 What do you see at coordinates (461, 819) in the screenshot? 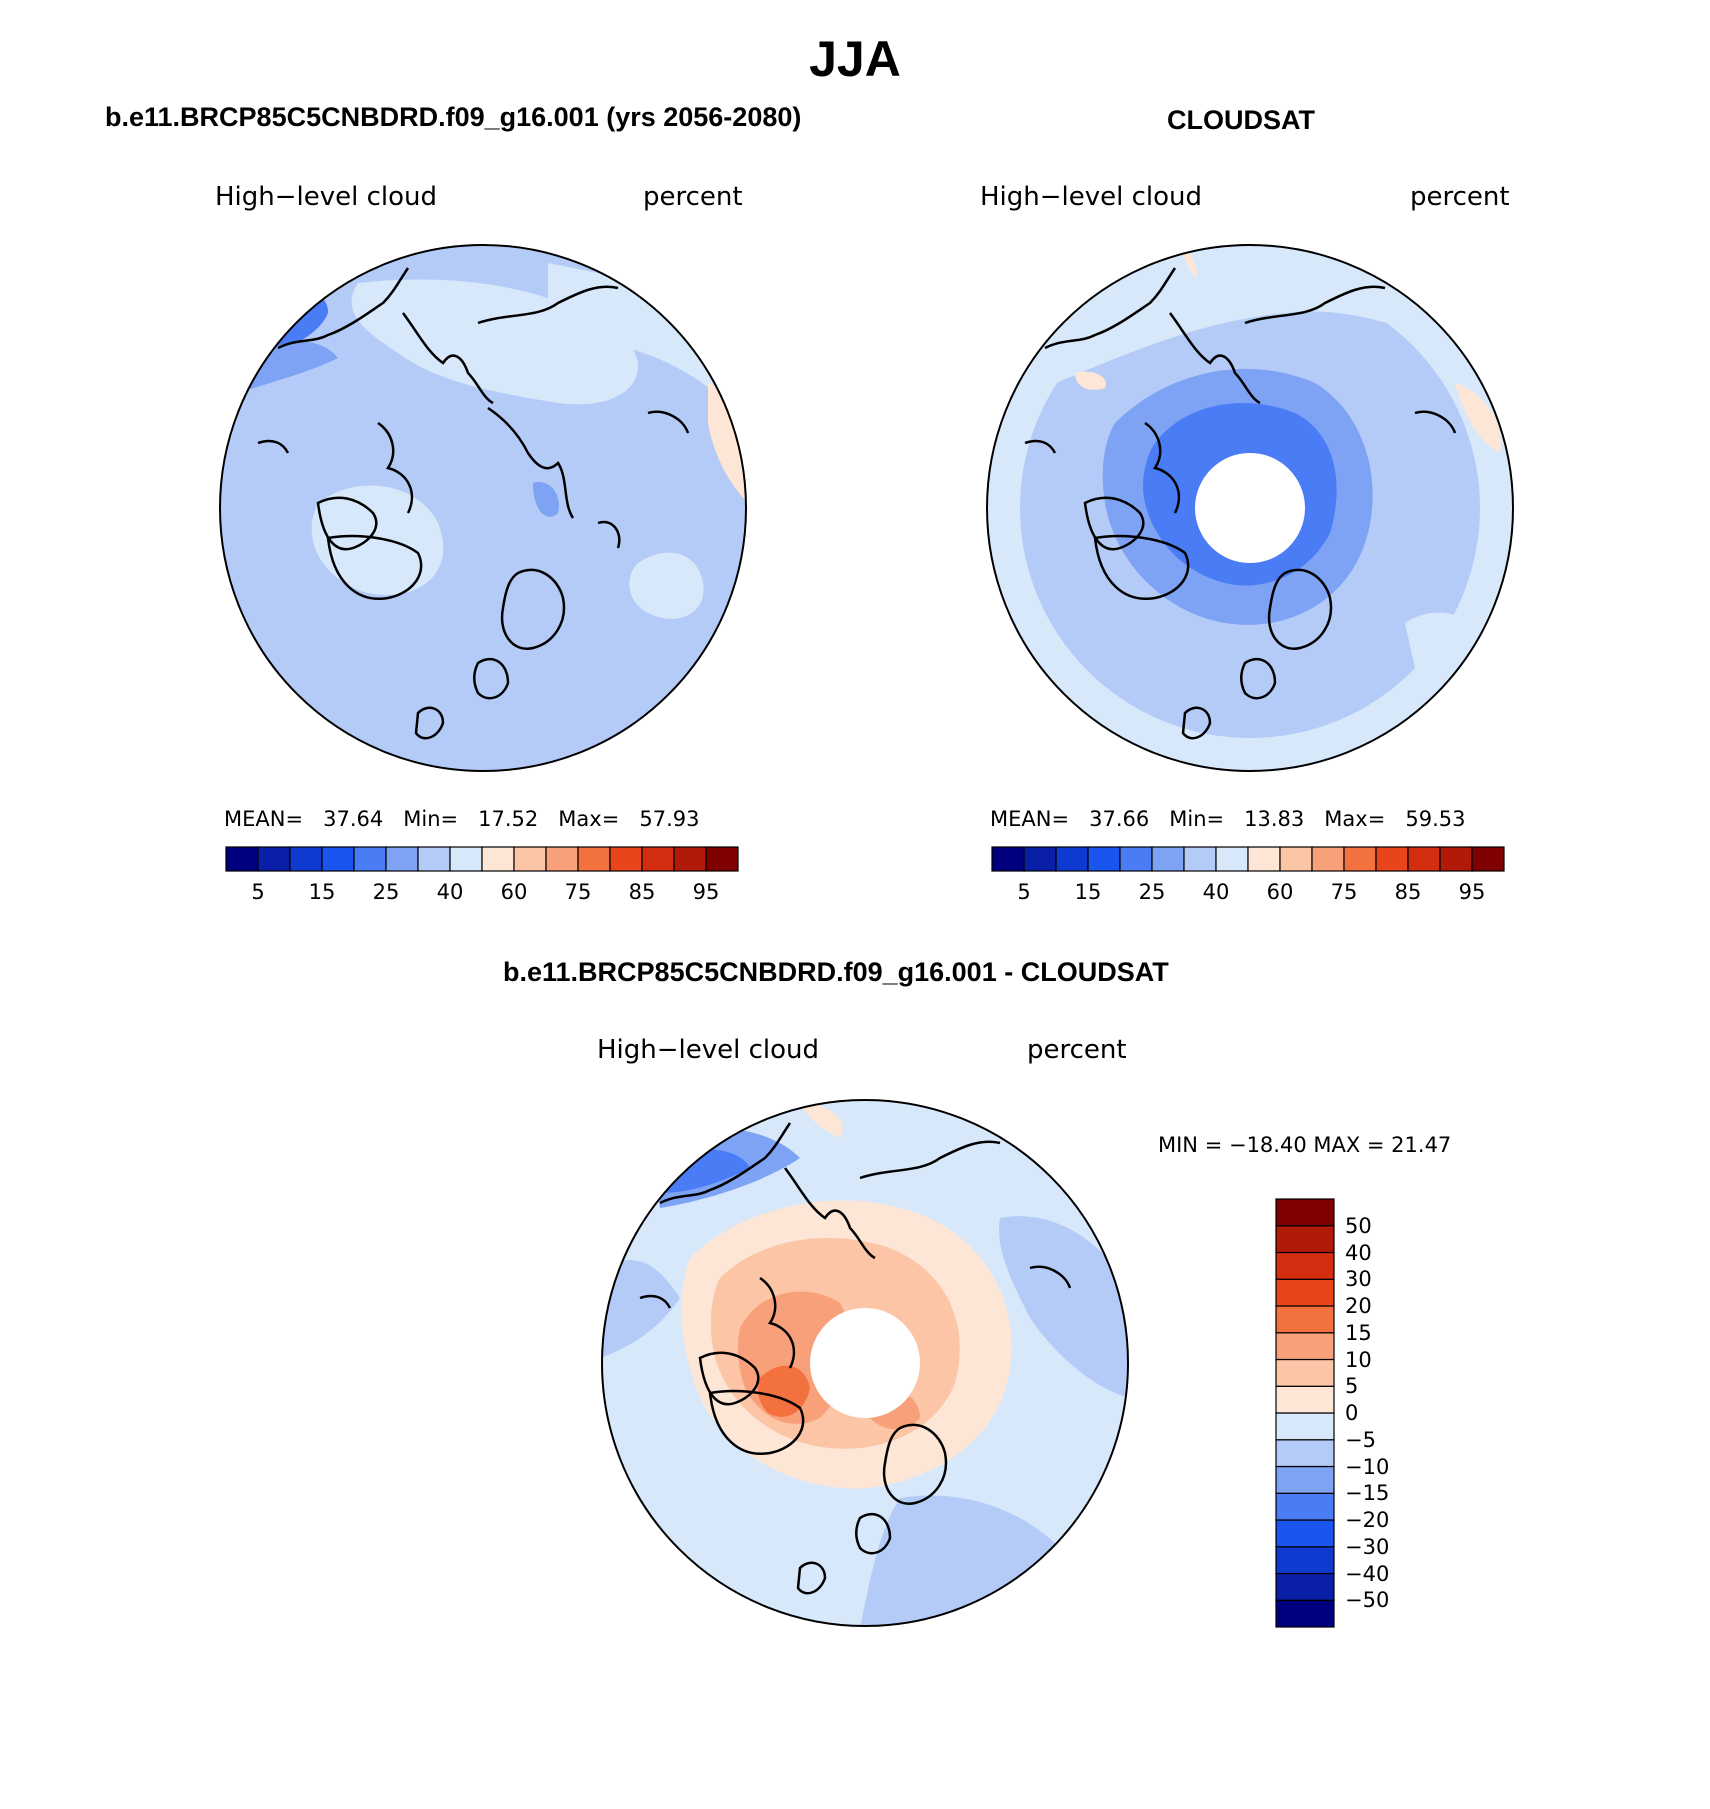
I see `stats-row-model: MEAN= 37.64 Min= 17.52 Max= 57.93` at bounding box center [461, 819].